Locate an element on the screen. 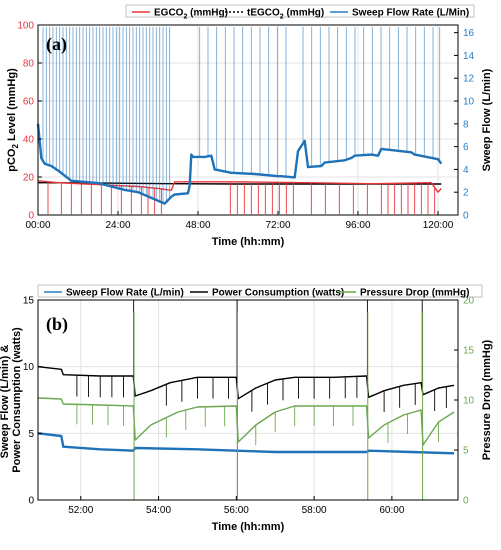  y-label-a-part-2: Level (mmHg) is located at coordinates (12, 106).